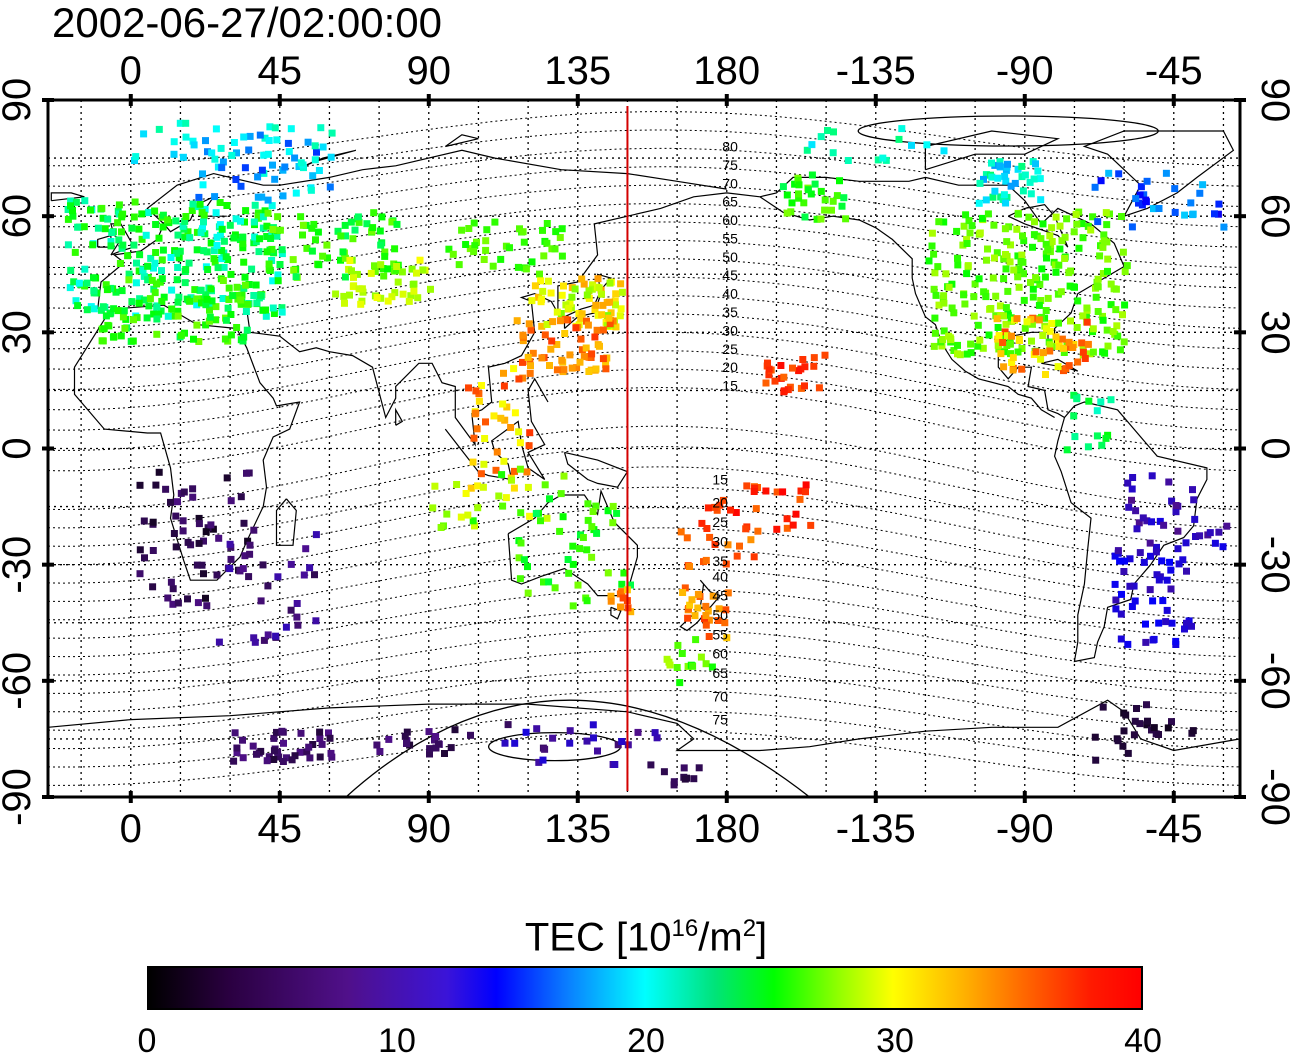 Image resolution: width=1292 pixels, height=1060 pixels. Describe the element at coordinates (48, 564) in the screenshot. I see `tick-mark-left` at that location.